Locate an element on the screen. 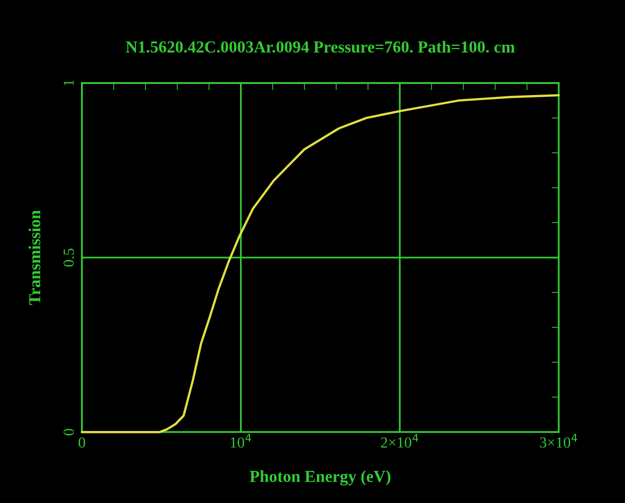  x-tick-label: 2×10$^{4}$ is located at coordinates (399, 441).